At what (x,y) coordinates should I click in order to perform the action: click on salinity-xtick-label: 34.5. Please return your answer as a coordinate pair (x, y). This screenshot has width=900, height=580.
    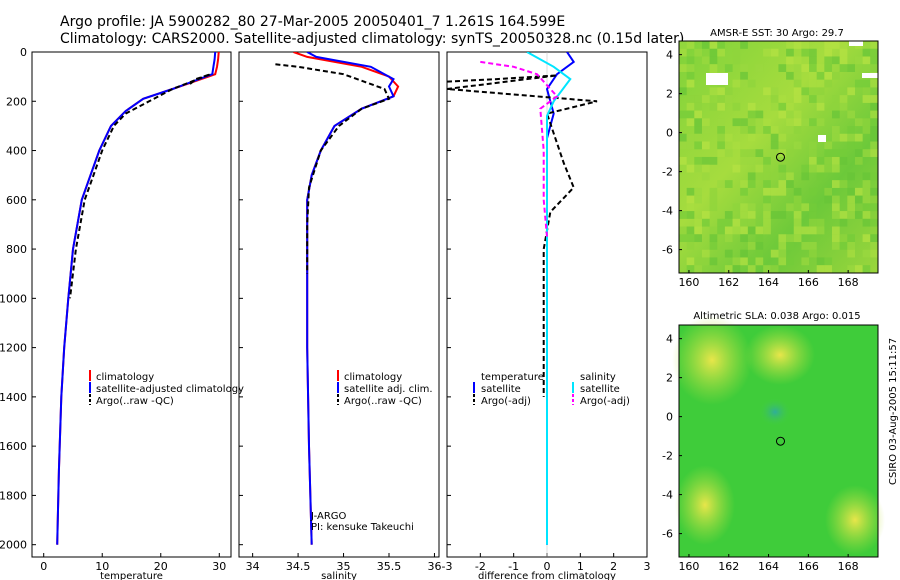
    Looking at the image, I should click on (298, 566).